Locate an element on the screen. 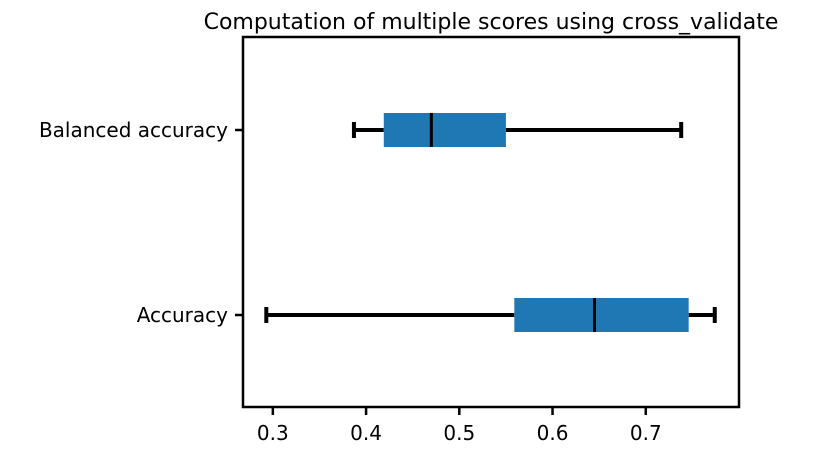 The height and width of the screenshot is (457, 828). x-axis: 0.3 0.4 0.5 0.6 0.7 is located at coordinates (459, 426).